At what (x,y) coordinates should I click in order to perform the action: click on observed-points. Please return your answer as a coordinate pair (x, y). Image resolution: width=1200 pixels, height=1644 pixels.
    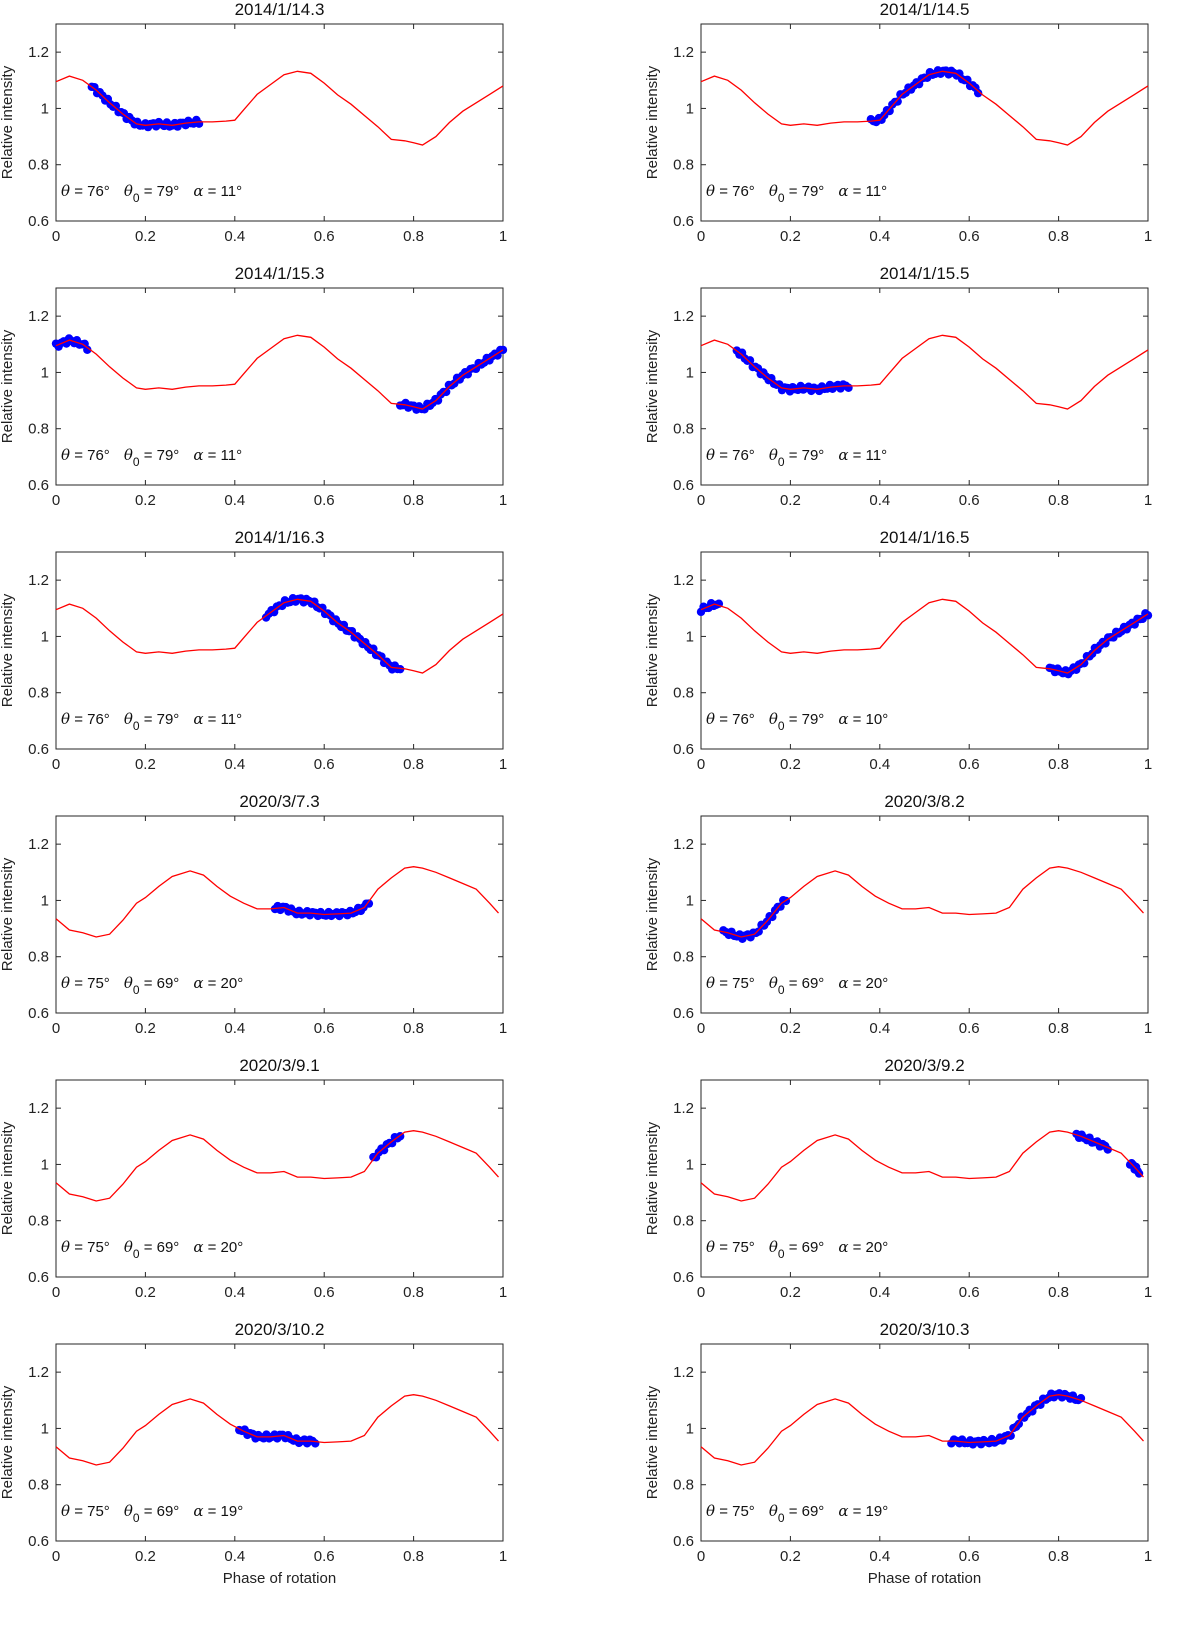
    Looking at the image, I should click on (755, 919).